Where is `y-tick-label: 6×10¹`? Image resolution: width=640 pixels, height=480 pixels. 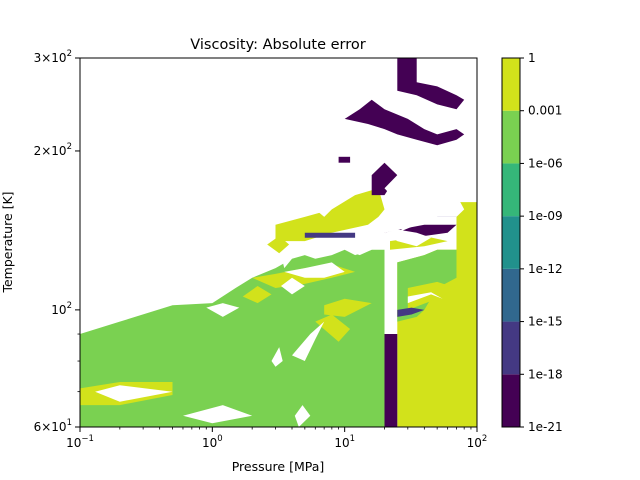 y-tick-label: 6×10¹ is located at coordinates (53, 426).